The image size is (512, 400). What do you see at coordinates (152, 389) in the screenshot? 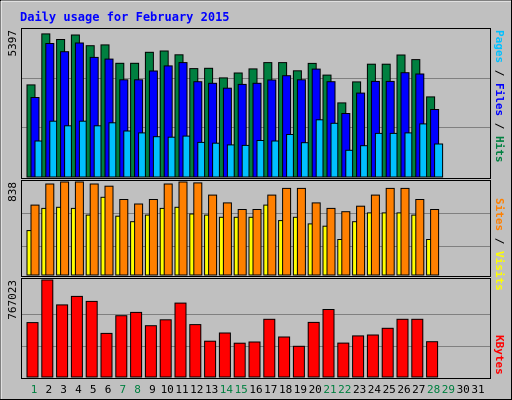
I see `day-label: 9` at bounding box center [152, 389].